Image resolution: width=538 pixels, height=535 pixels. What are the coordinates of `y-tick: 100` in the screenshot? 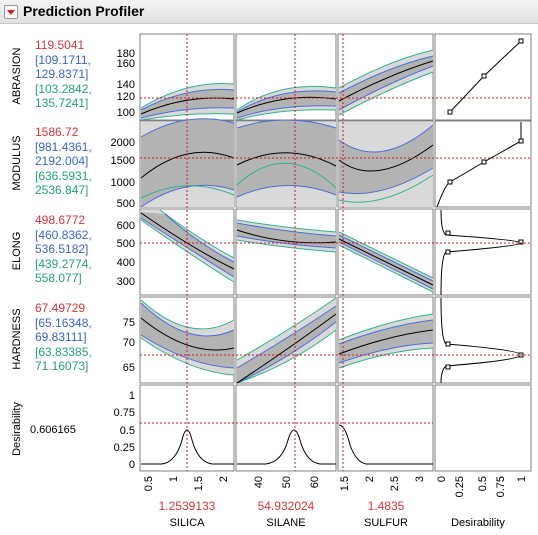 It's located at (126, 113).